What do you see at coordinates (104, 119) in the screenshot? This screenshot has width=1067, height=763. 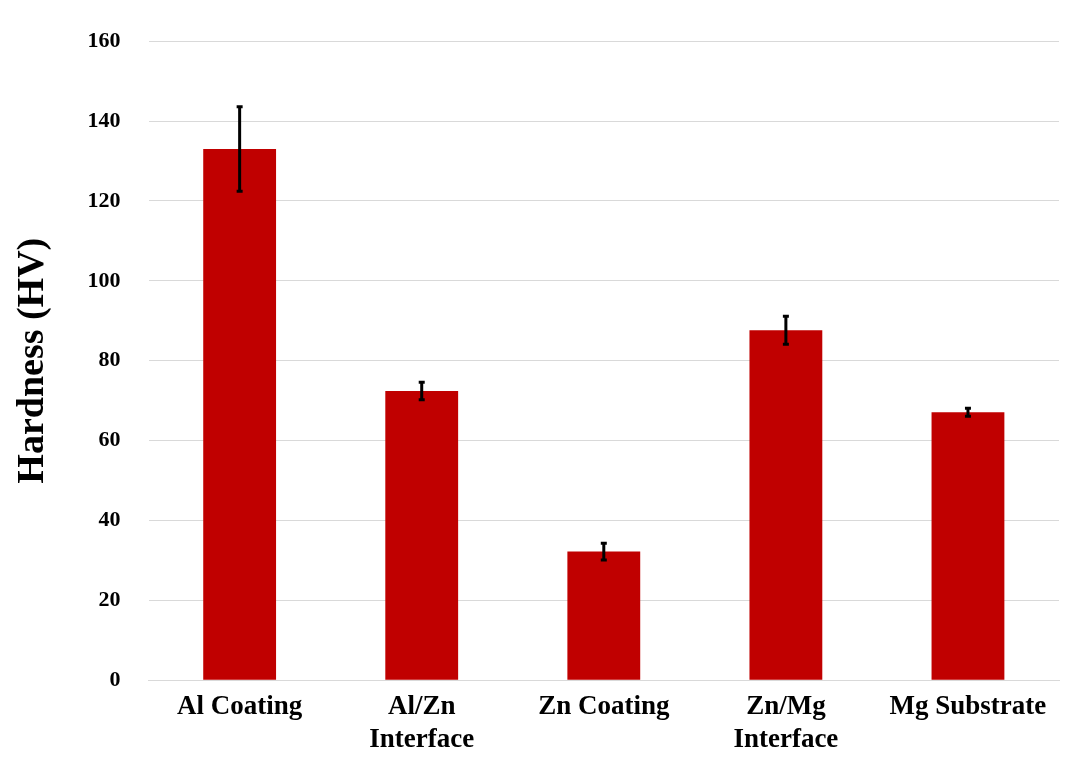 I see `y-tick-label: 140` at bounding box center [104, 119].